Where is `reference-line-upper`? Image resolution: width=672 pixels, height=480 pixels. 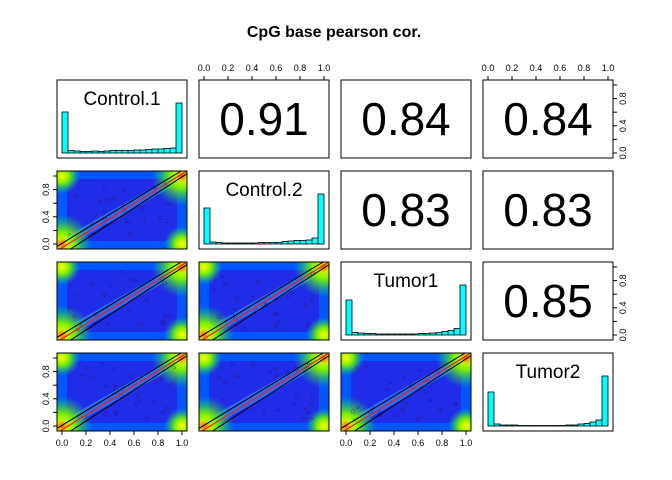
reference-line-upper is located at coordinates (262, 391).